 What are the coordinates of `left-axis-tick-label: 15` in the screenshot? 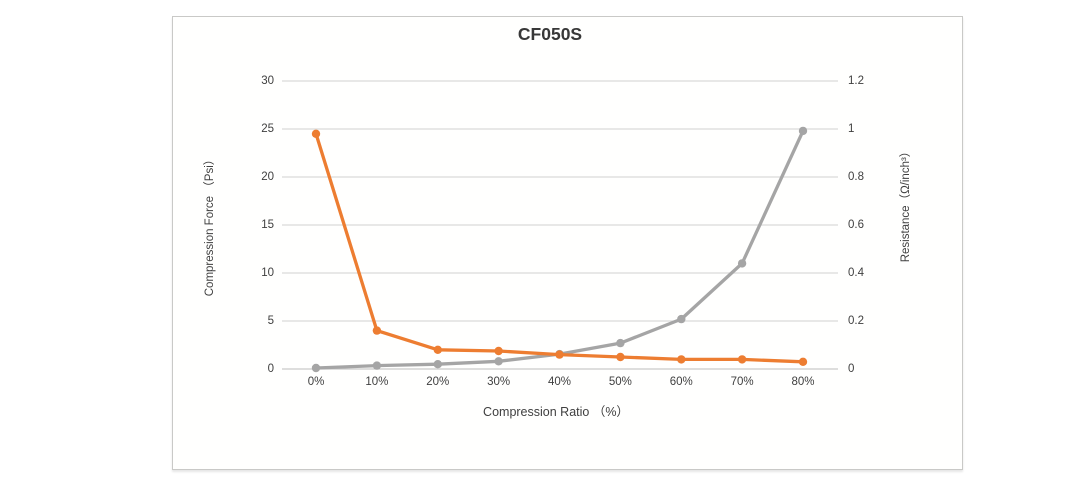 It's located at (267, 225).